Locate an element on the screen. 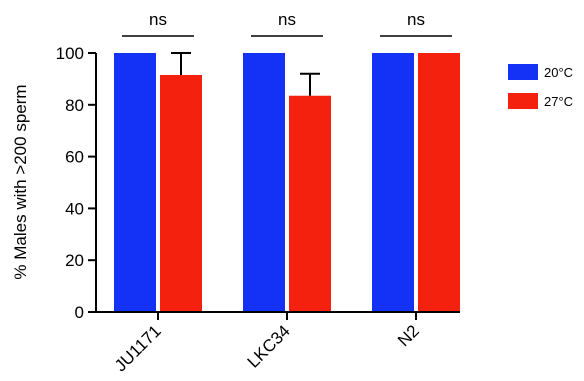  bar-ju1171-series1 is located at coordinates (135, 182).